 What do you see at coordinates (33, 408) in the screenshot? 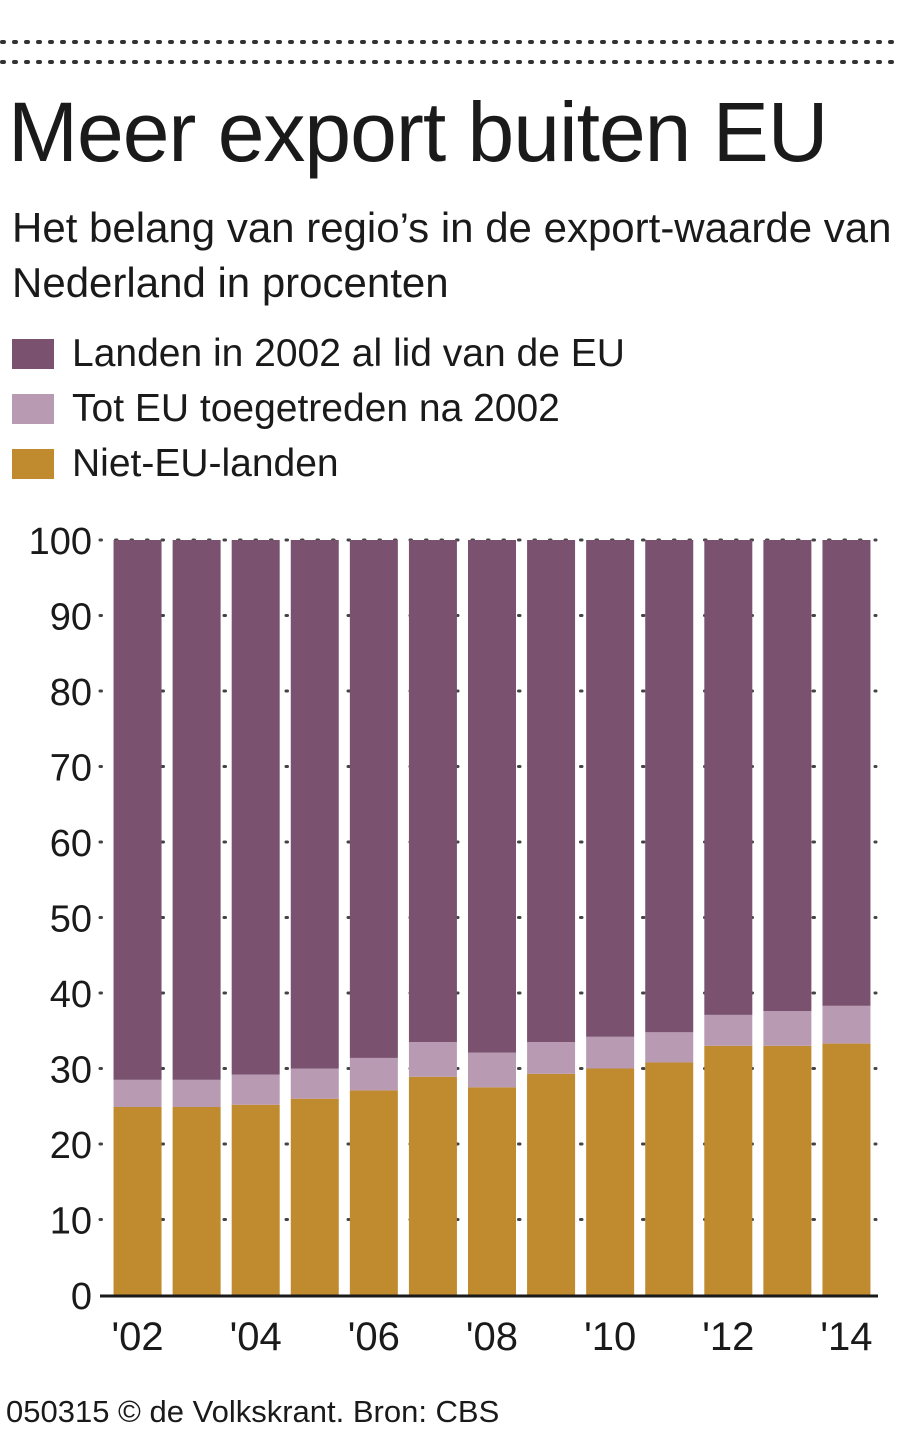
I see `legend-swatch-eu-after-2002` at bounding box center [33, 408].